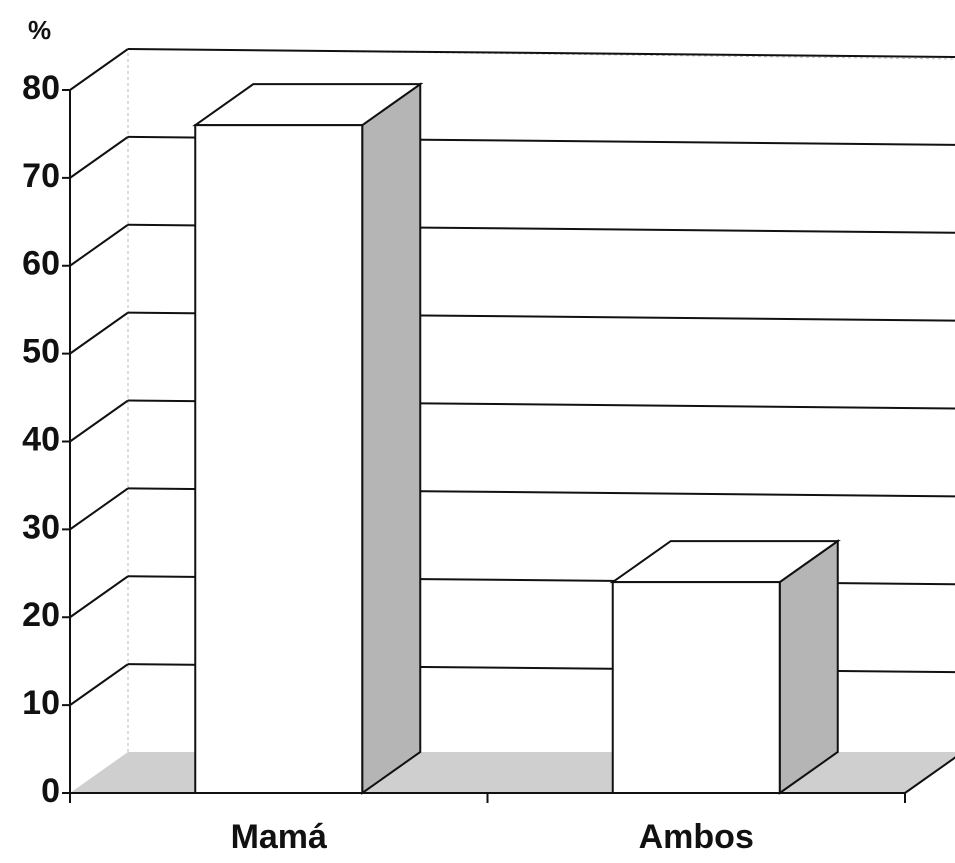 The height and width of the screenshot is (863, 955). What do you see at coordinates (39, 30) in the screenshot?
I see `y-axis-label: %` at bounding box center [39, 30].